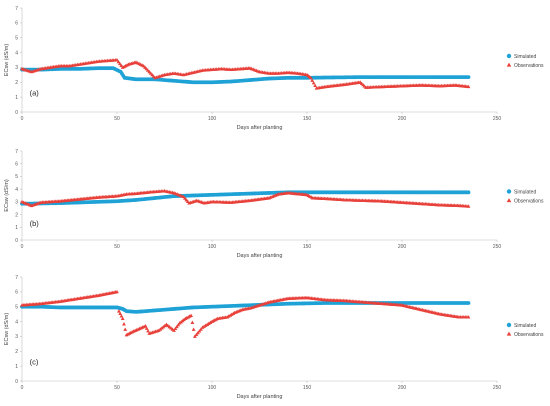 Image resolution: width=550 pixels, height=406 pixels. I want to click on panel-label: (c), so click(34, 361).